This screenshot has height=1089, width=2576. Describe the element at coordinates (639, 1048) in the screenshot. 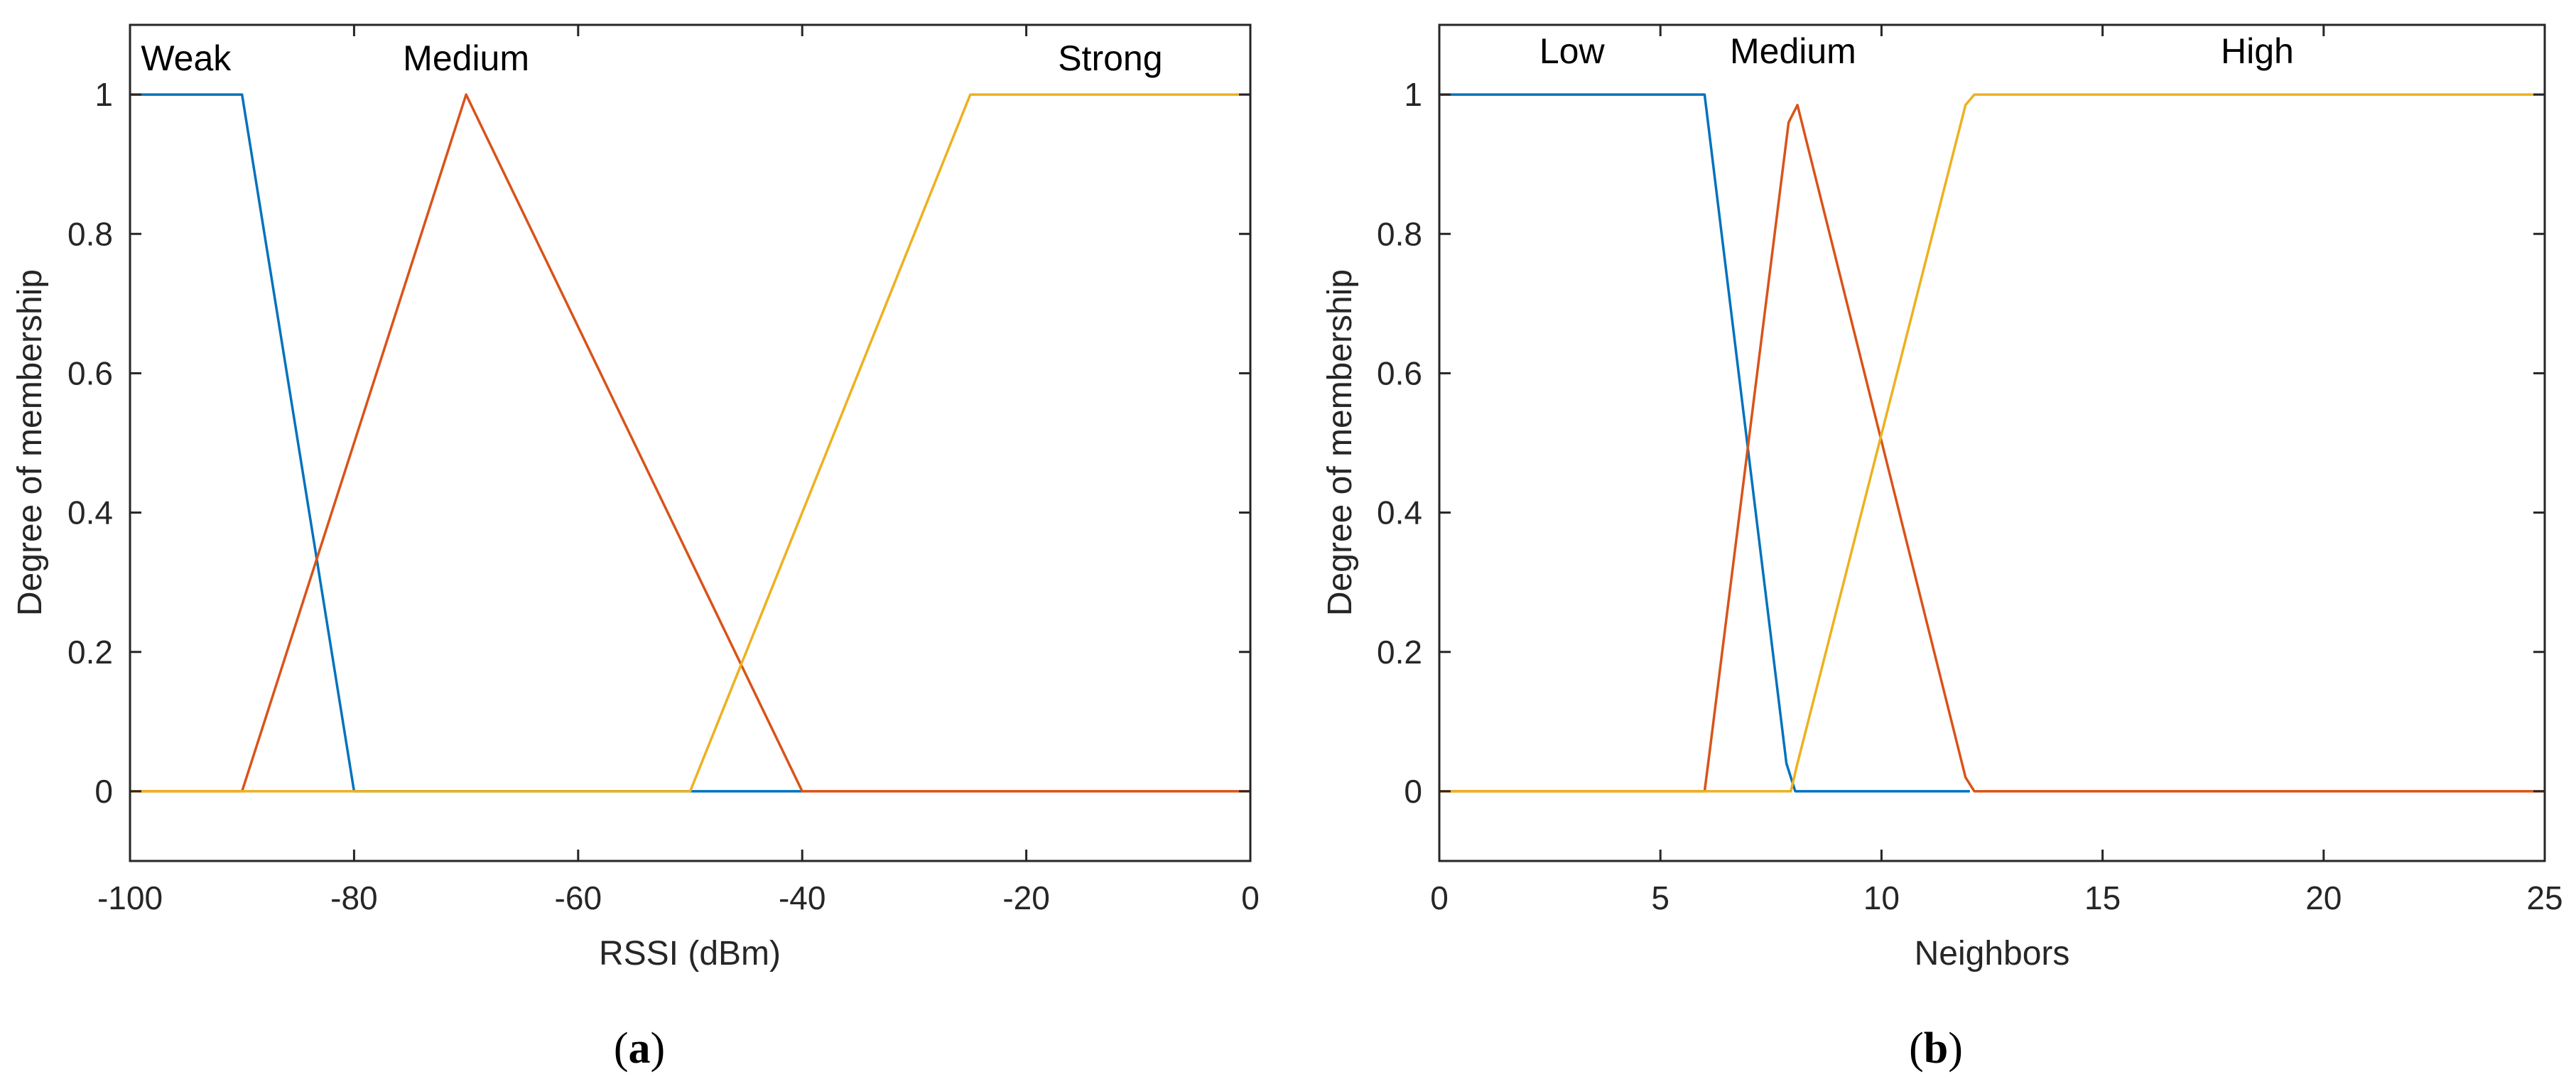

I see `caption-a: (a)` at that location.